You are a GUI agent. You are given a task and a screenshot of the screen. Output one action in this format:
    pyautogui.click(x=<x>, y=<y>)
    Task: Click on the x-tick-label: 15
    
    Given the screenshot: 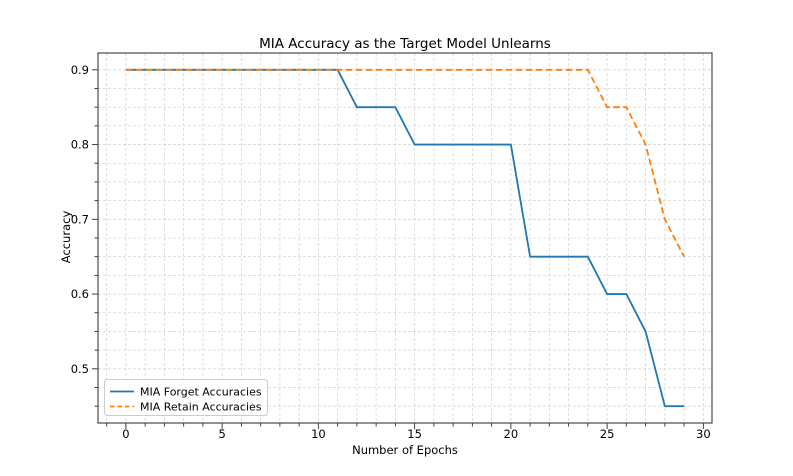 What is the action you would take?
    pyautogui.click(x=414, y=434)
    